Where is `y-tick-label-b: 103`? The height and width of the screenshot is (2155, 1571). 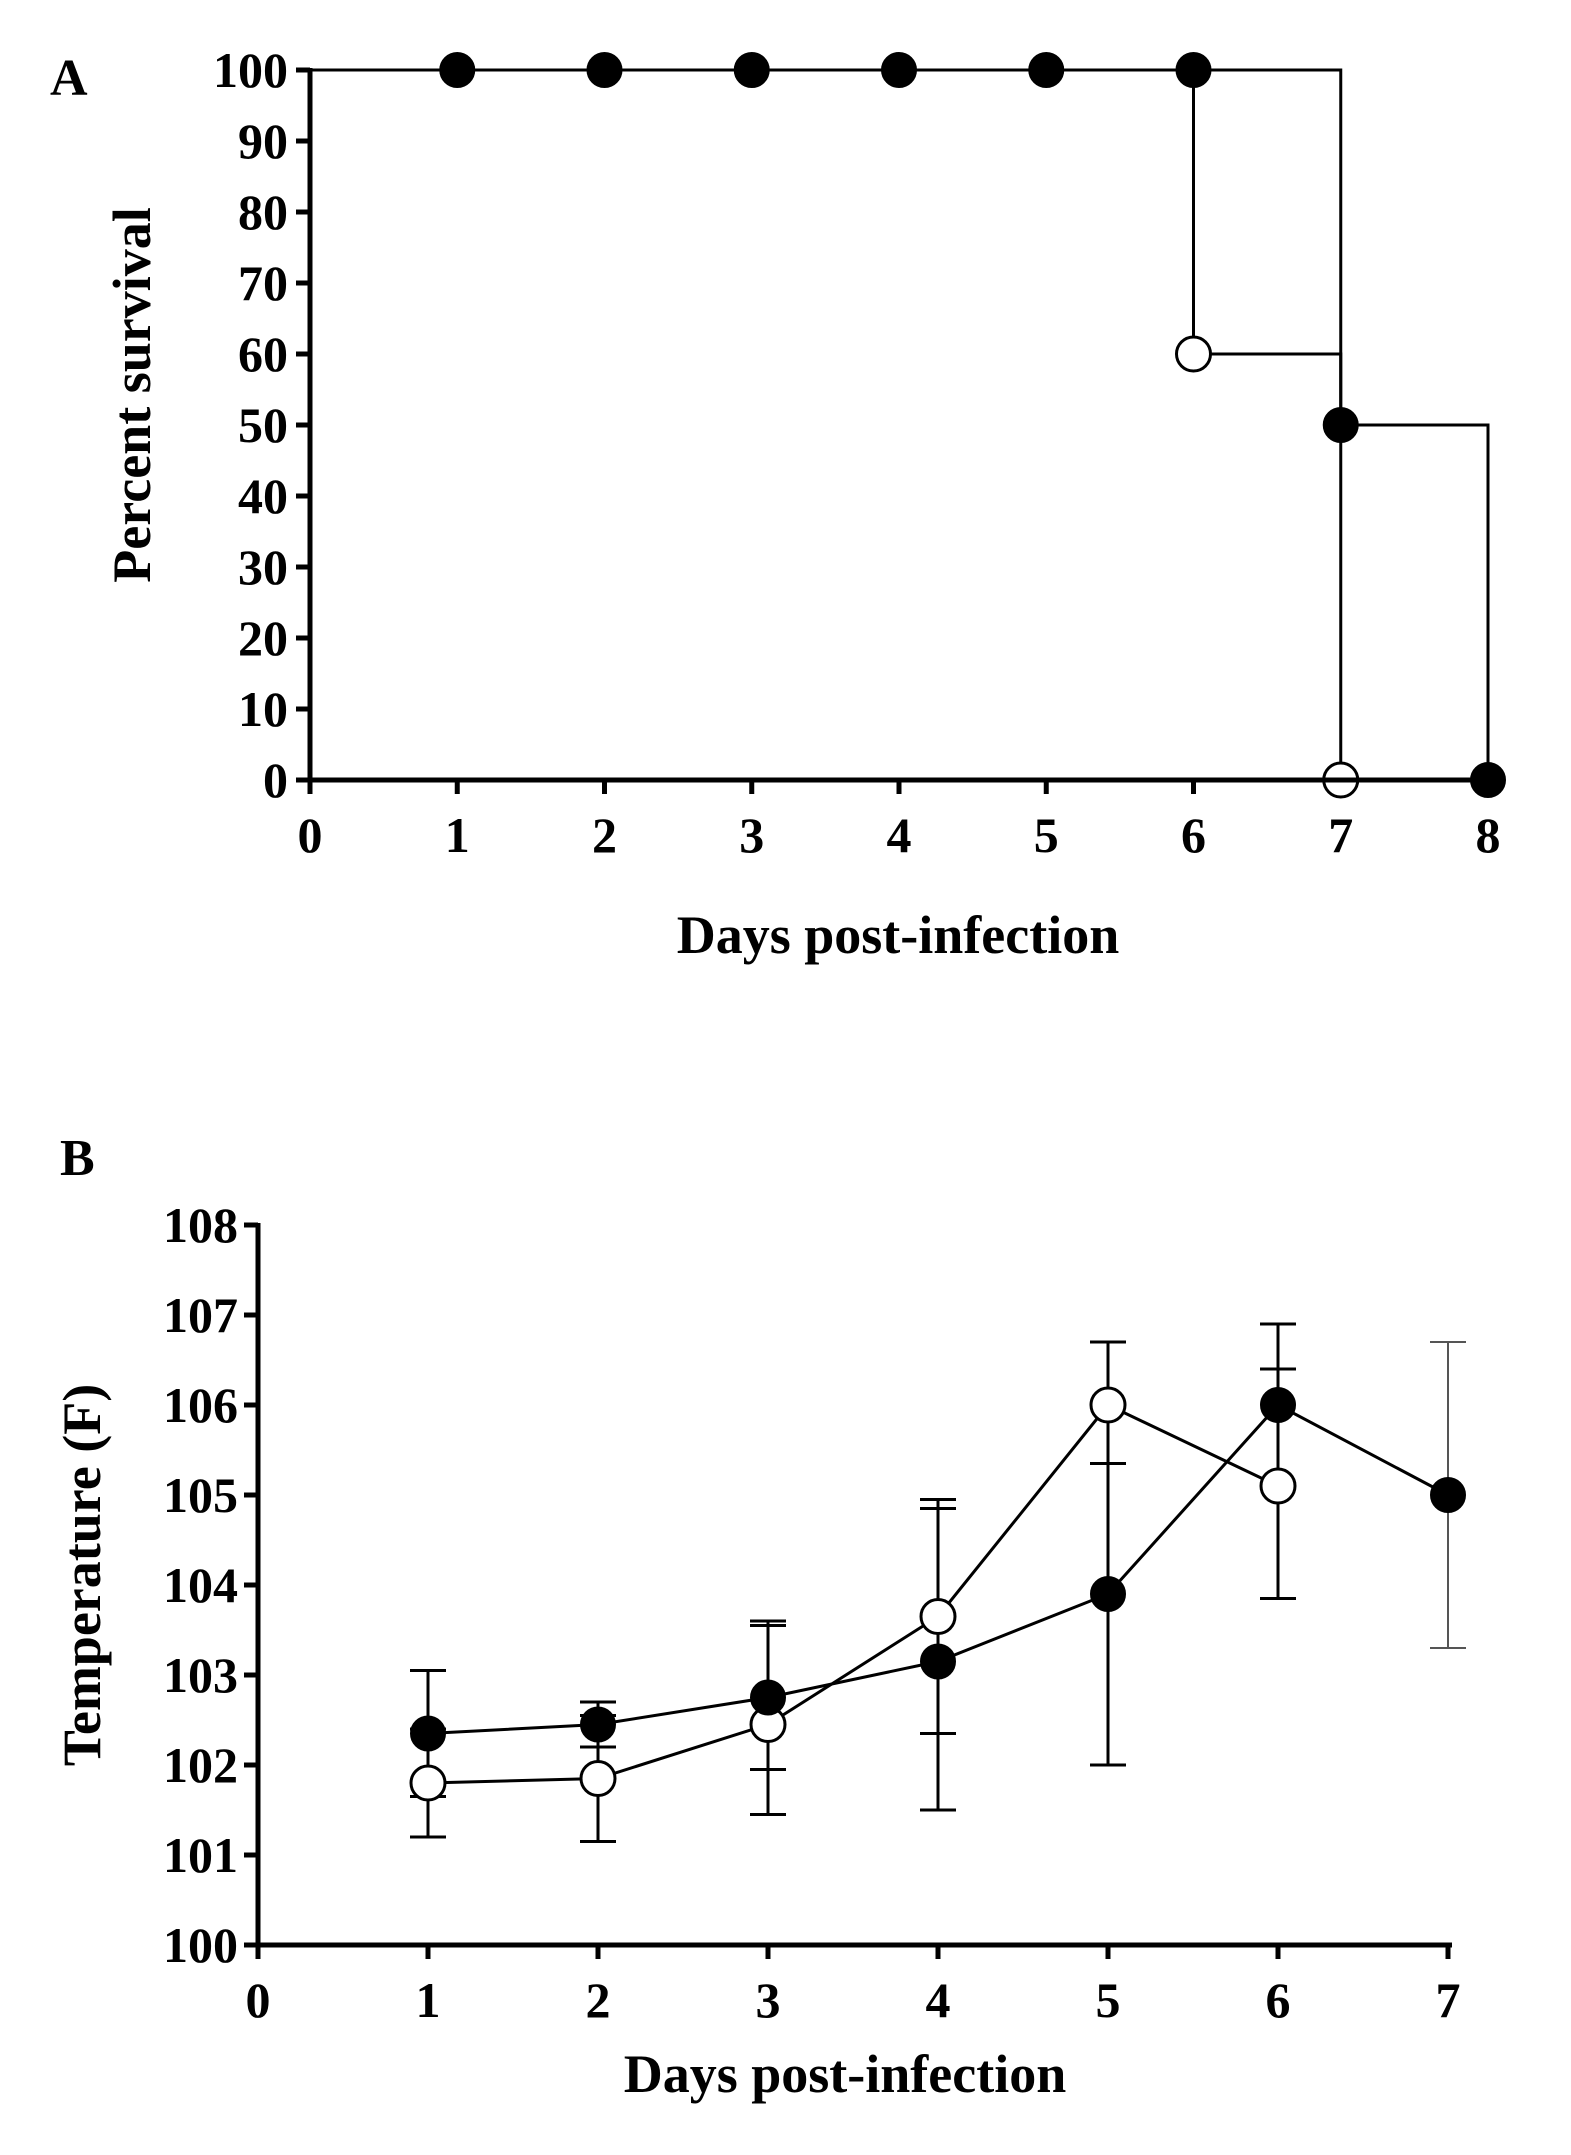
y-tick-label-b: 103 is located at coordinates (200, 1675).